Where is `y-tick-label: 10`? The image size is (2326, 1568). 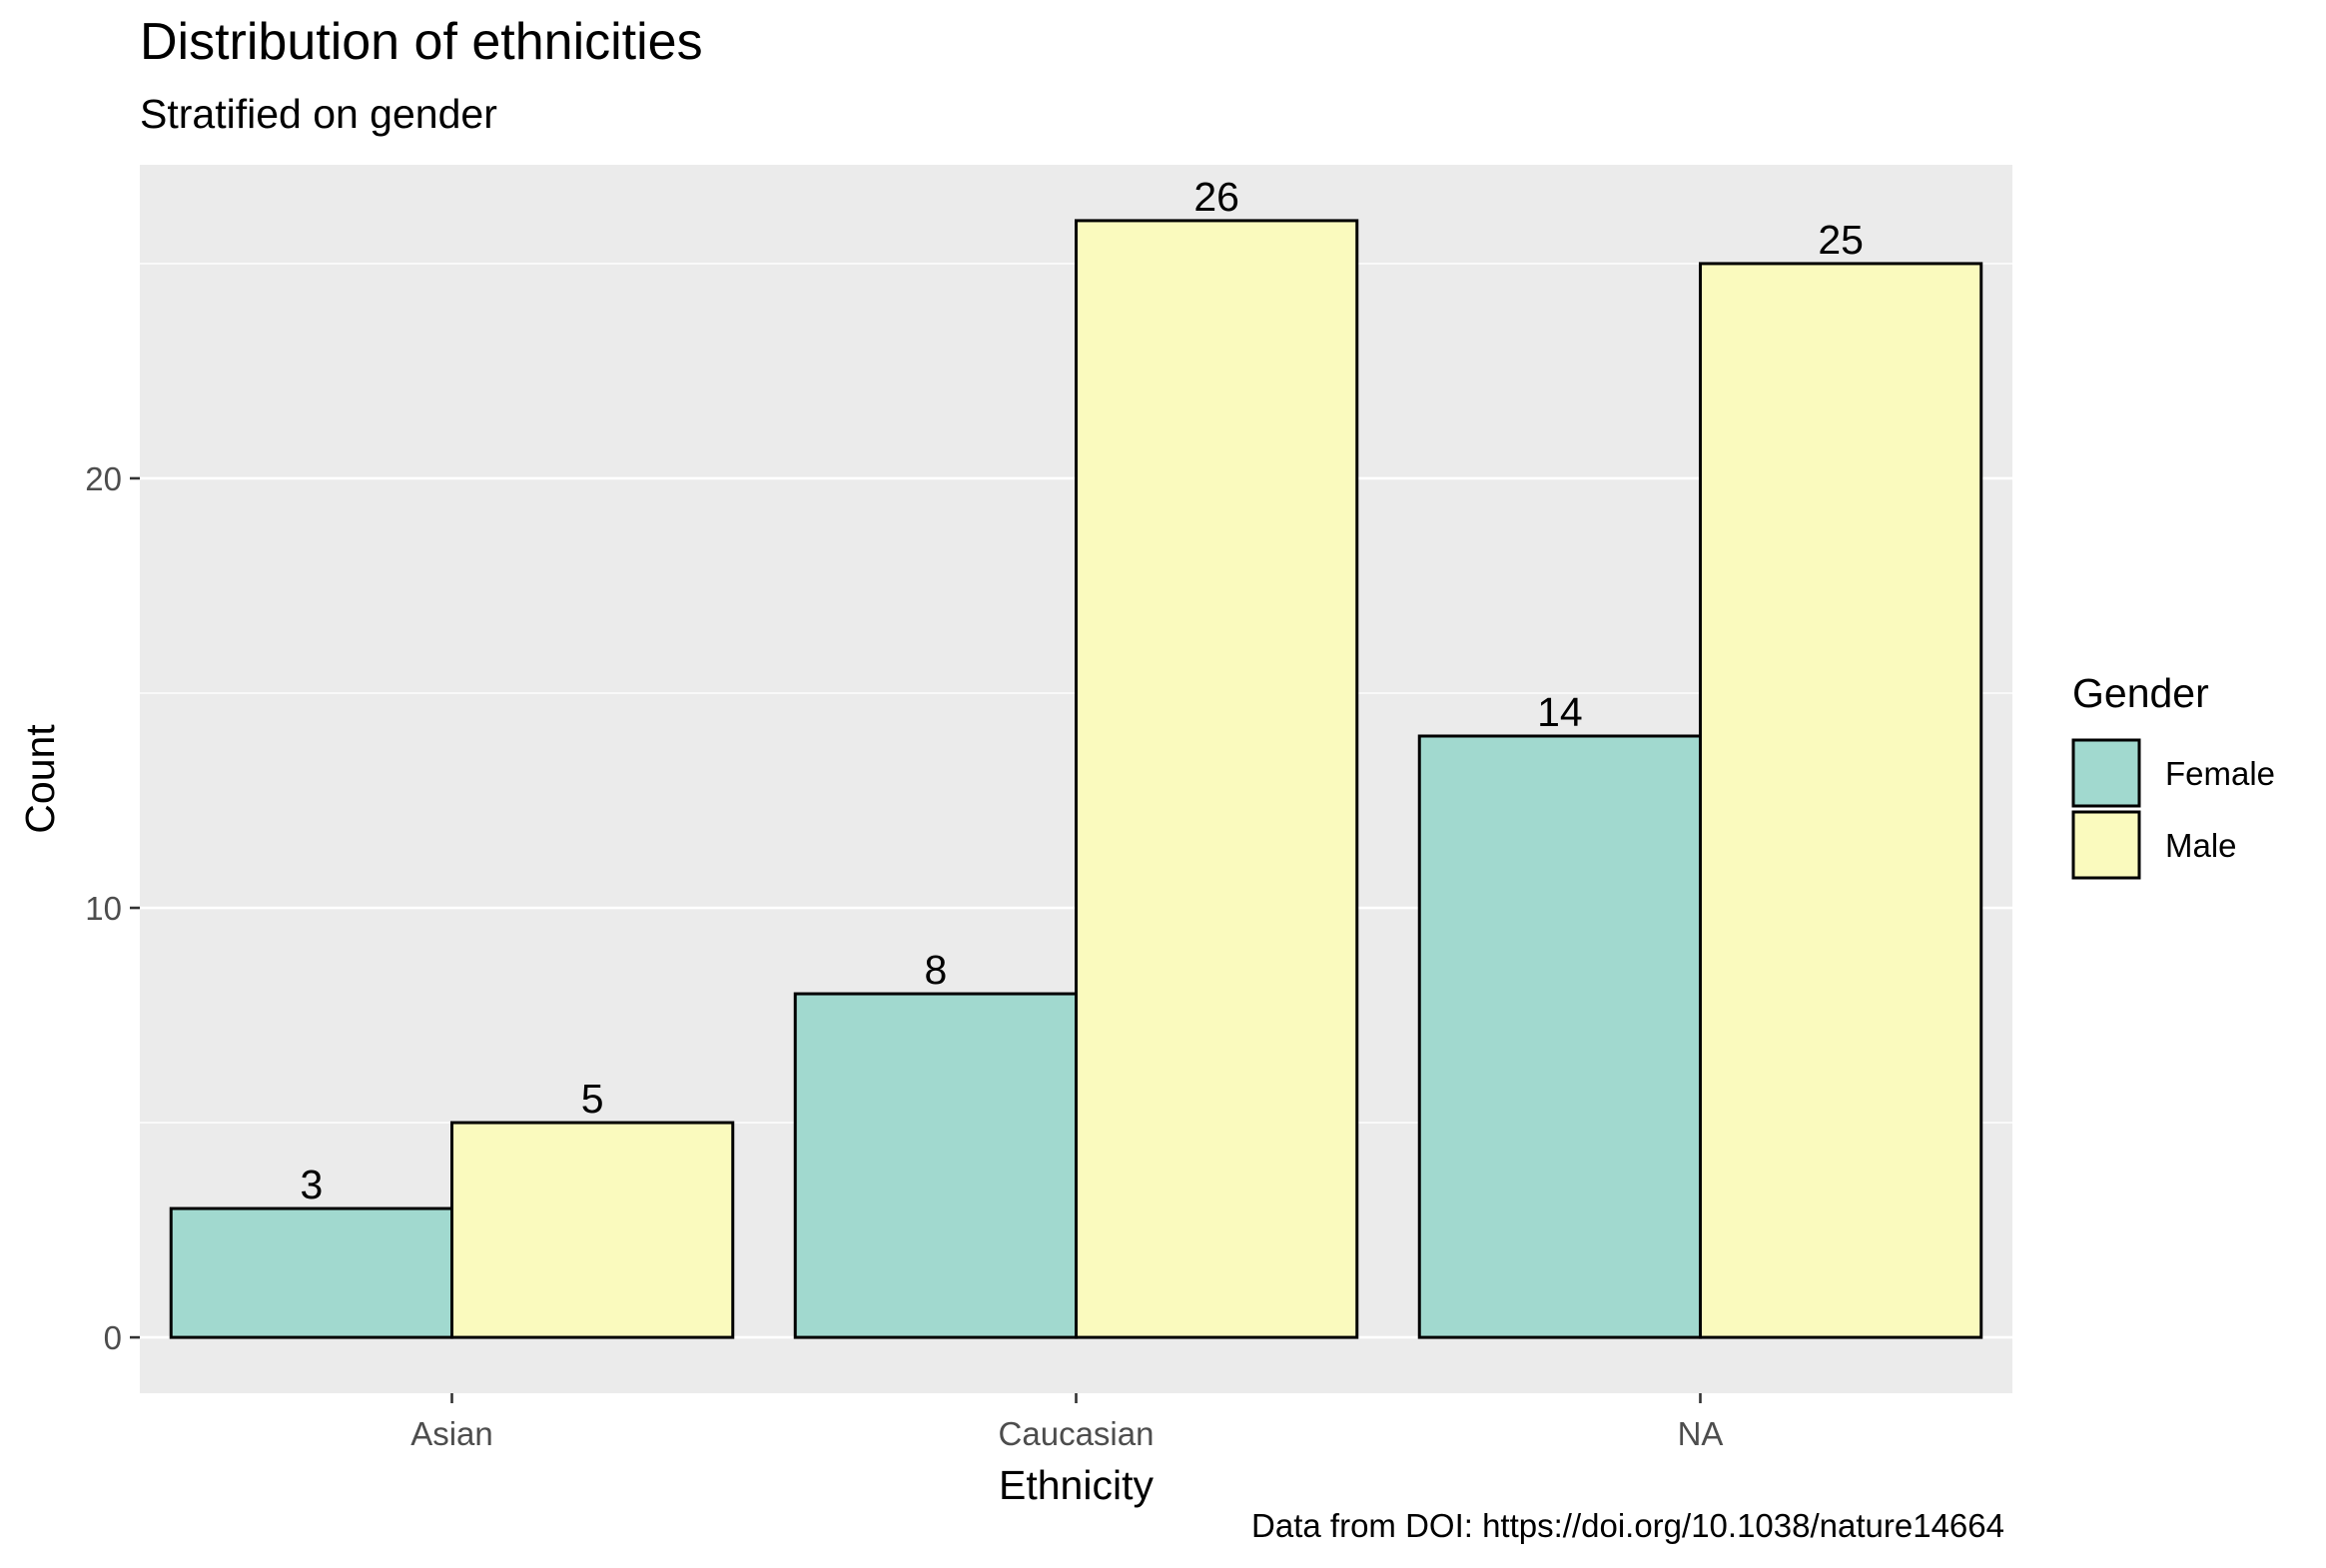
y-tick-label: 10 is located at coordinates (103, 908).